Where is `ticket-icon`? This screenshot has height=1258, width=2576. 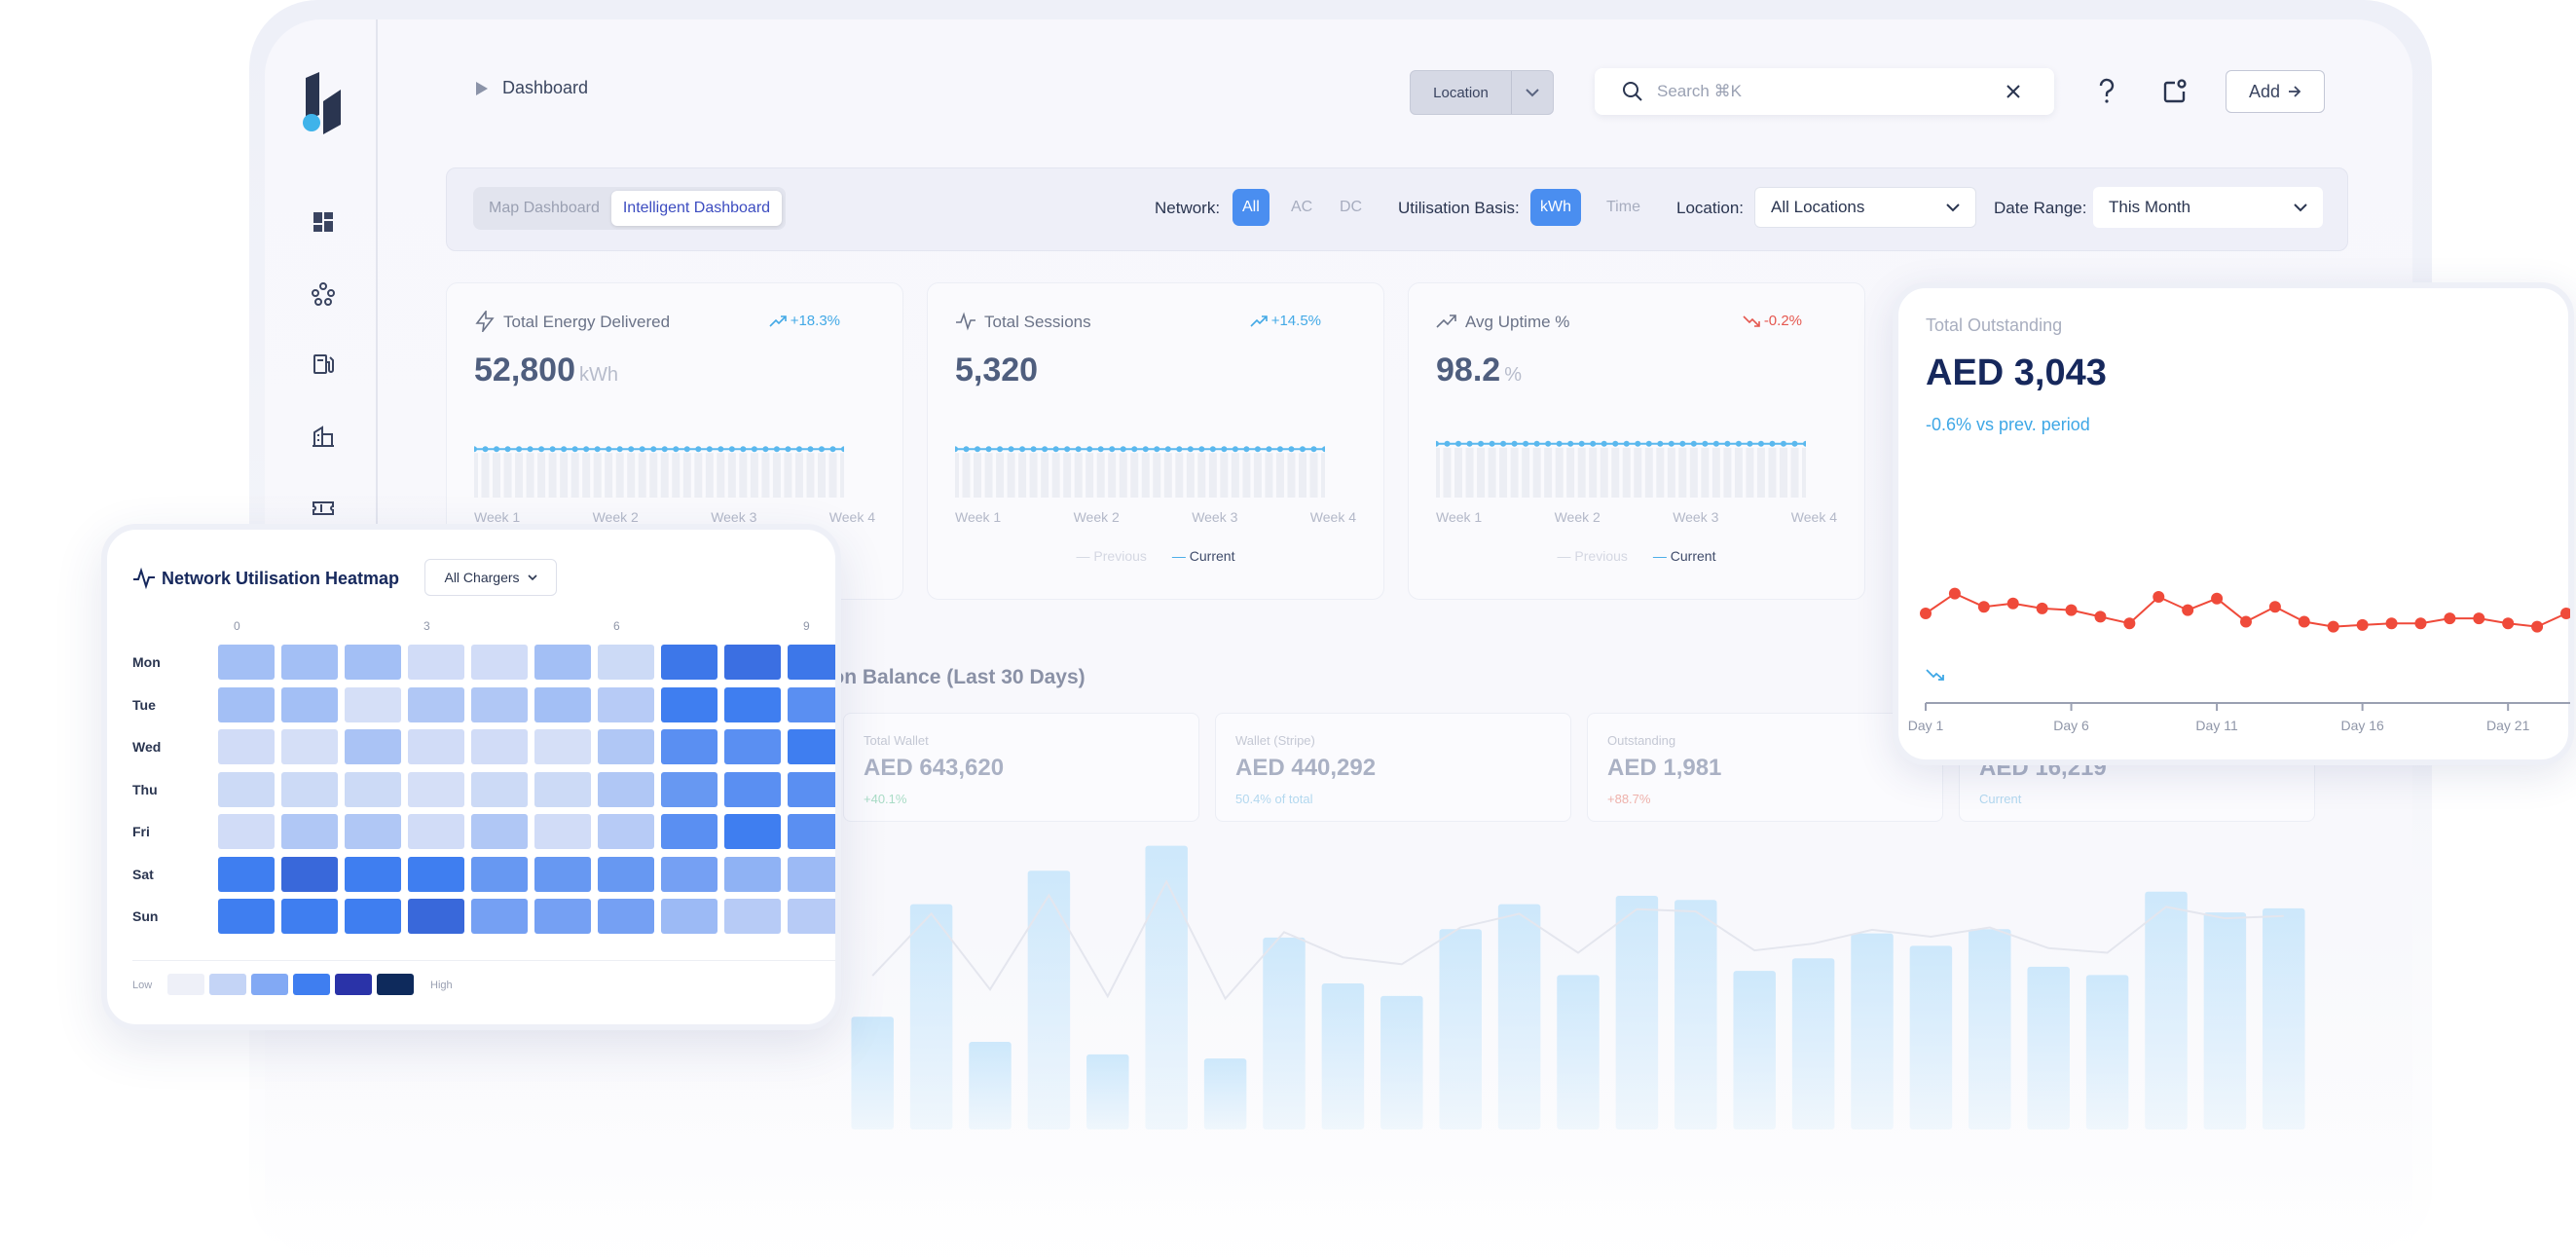
ticket-icon is located at coordinates (323, 508).